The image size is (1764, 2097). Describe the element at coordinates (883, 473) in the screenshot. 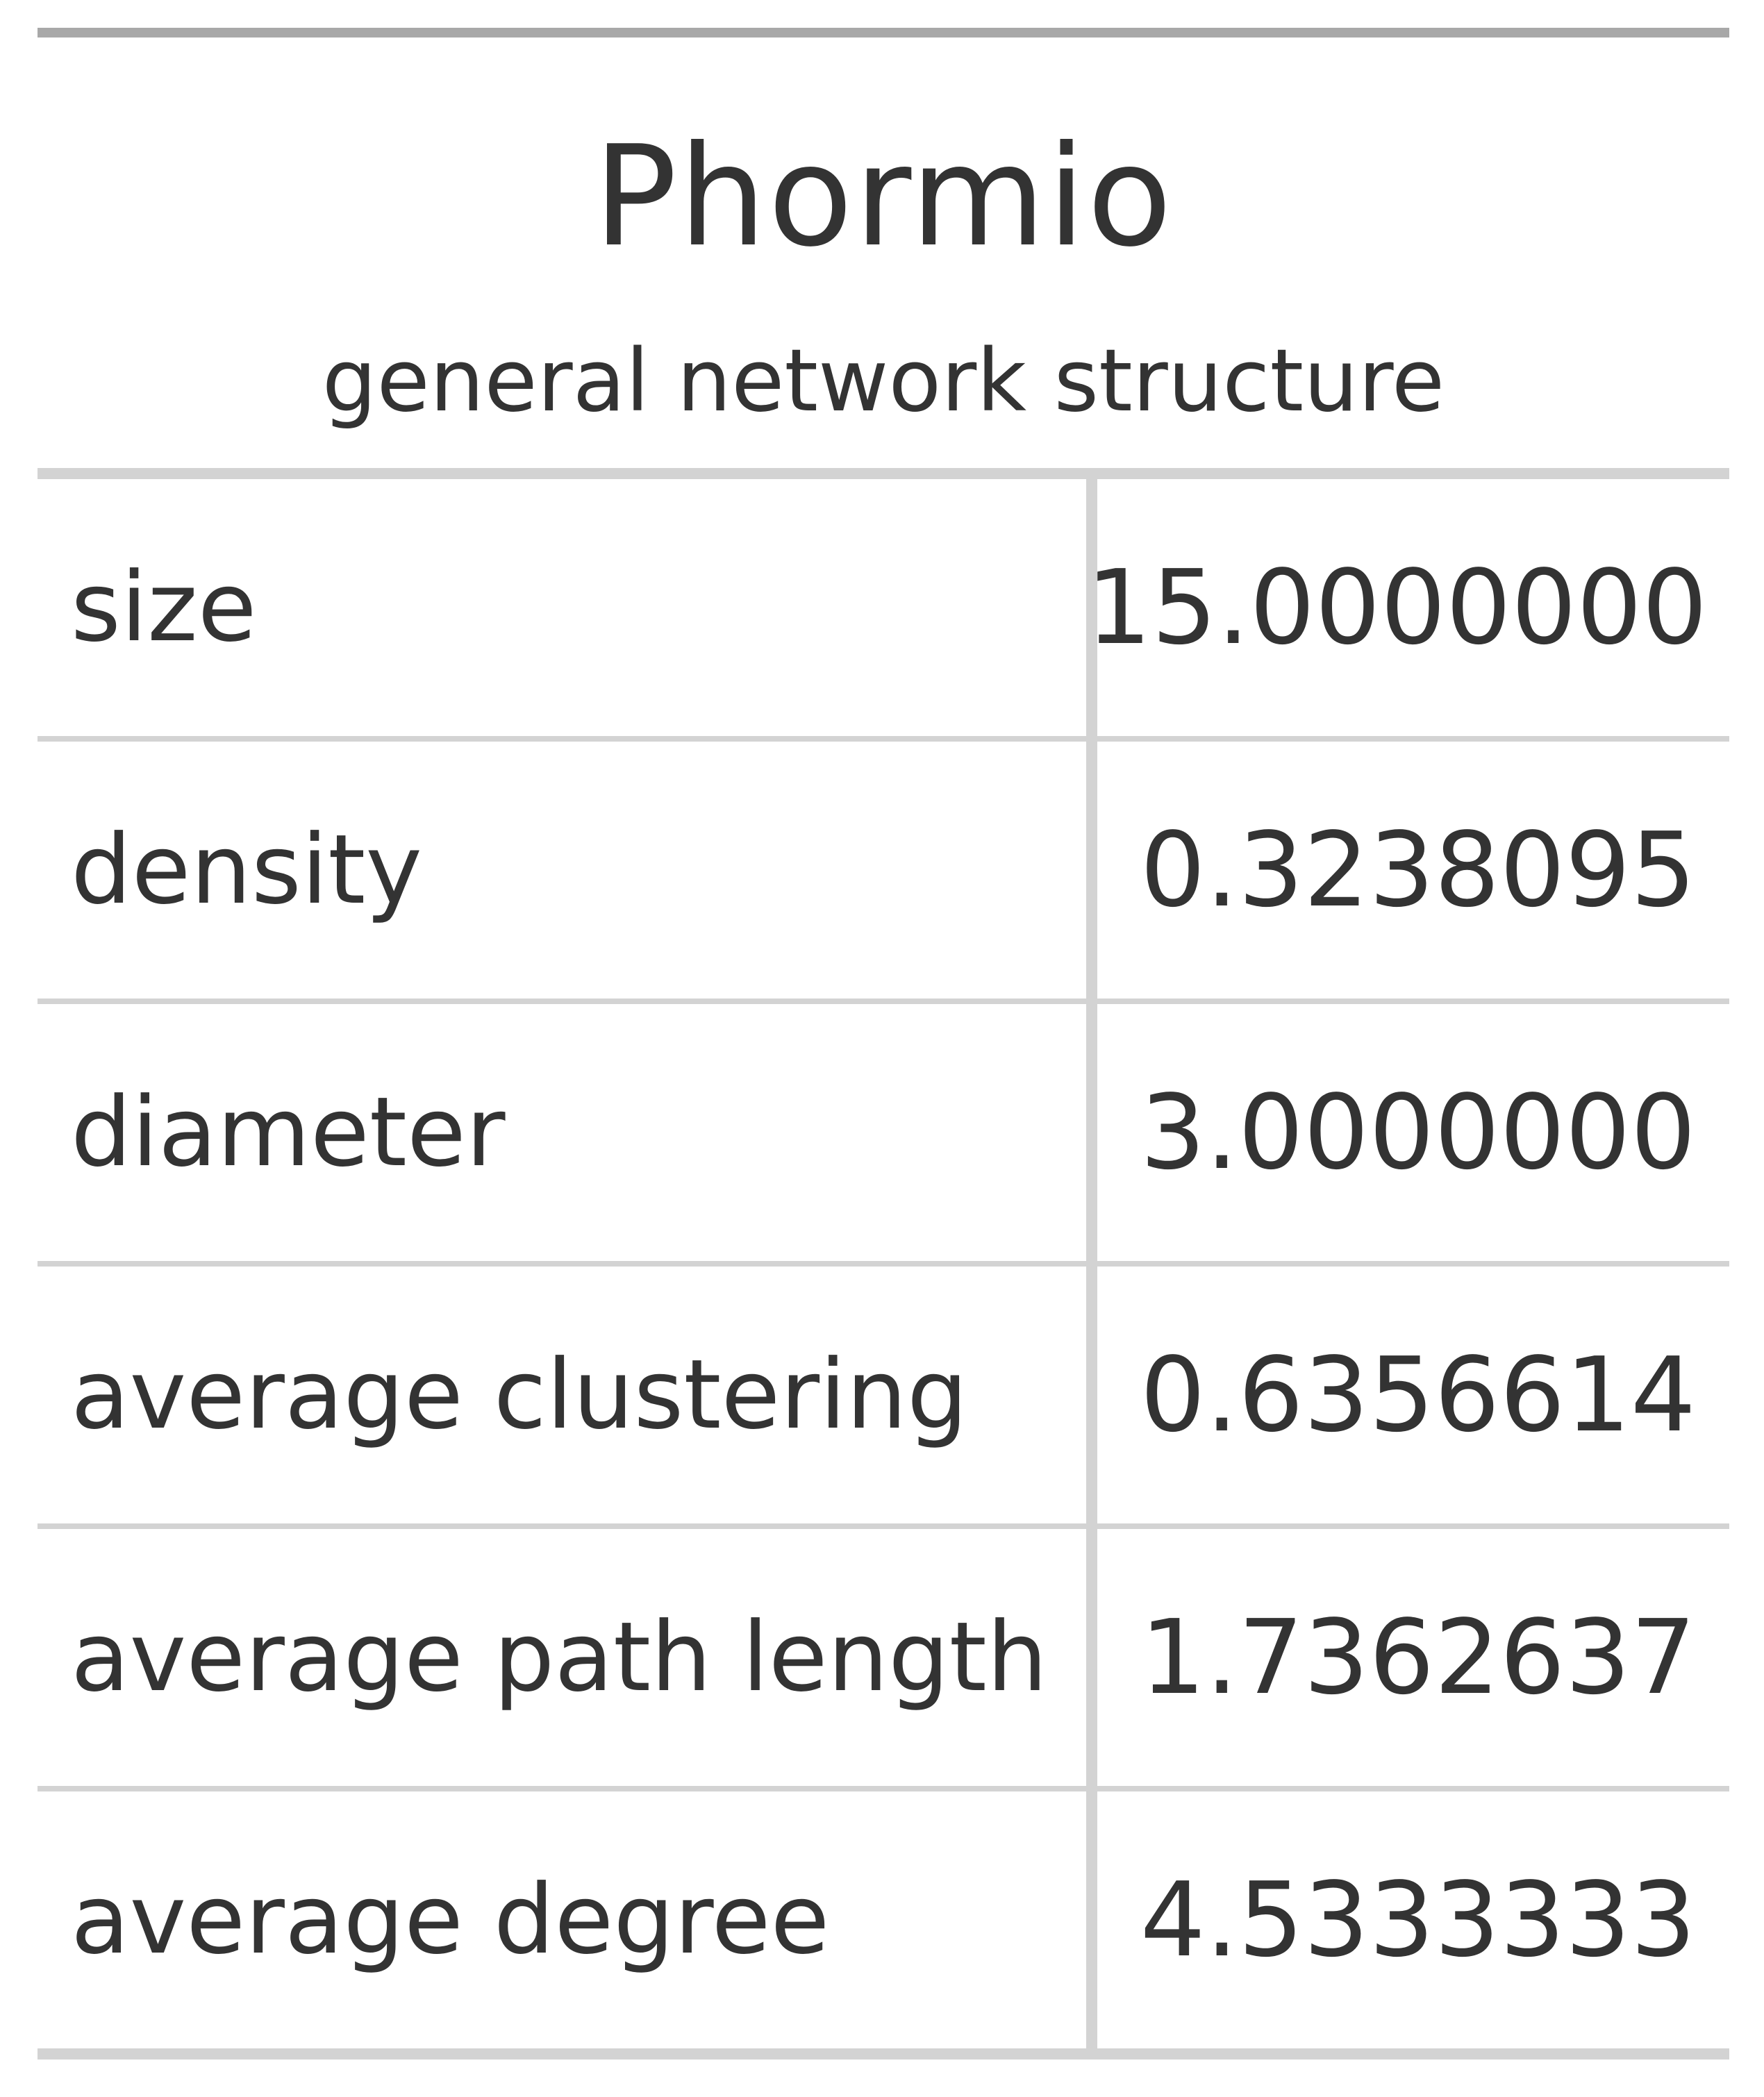

I see `heading-border` at that location.